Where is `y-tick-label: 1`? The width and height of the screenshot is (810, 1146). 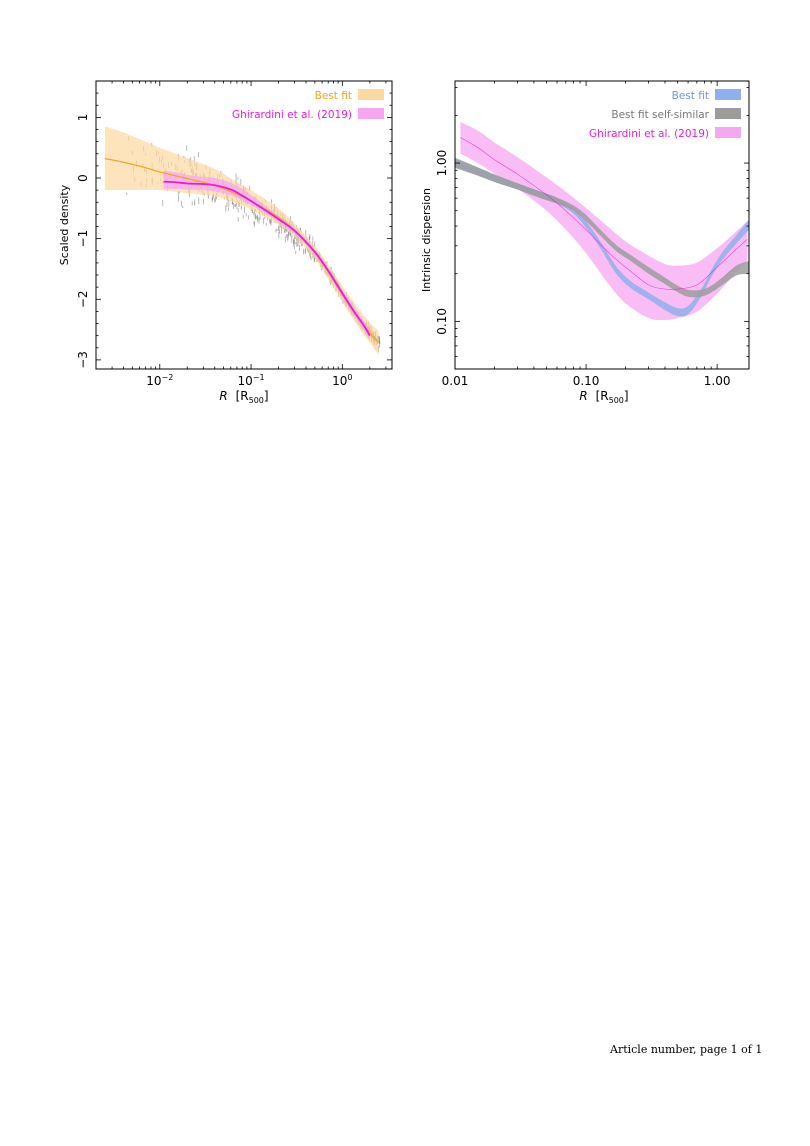 y-tick-label: 1 is located at coordinates (83, 118).